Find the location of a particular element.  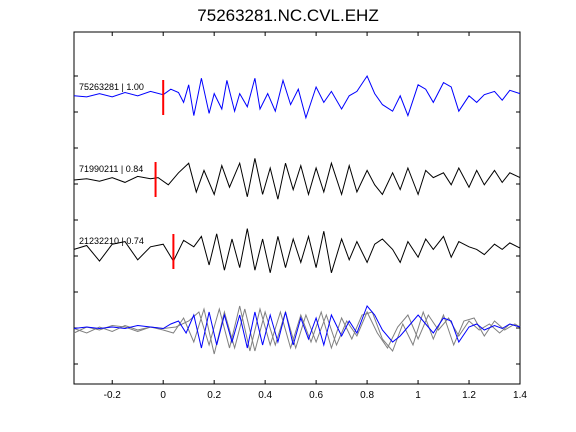

trace-label: 71990211 | 0.84 is located at coordinates (111, 169).